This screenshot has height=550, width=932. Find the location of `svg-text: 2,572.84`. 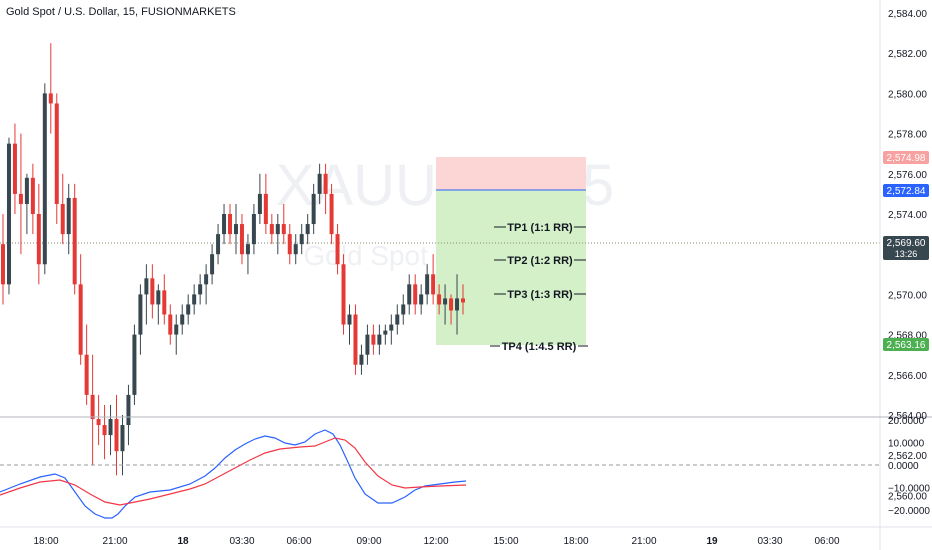

svg-text: 2,572.84 is located at coordinates (906, 191).